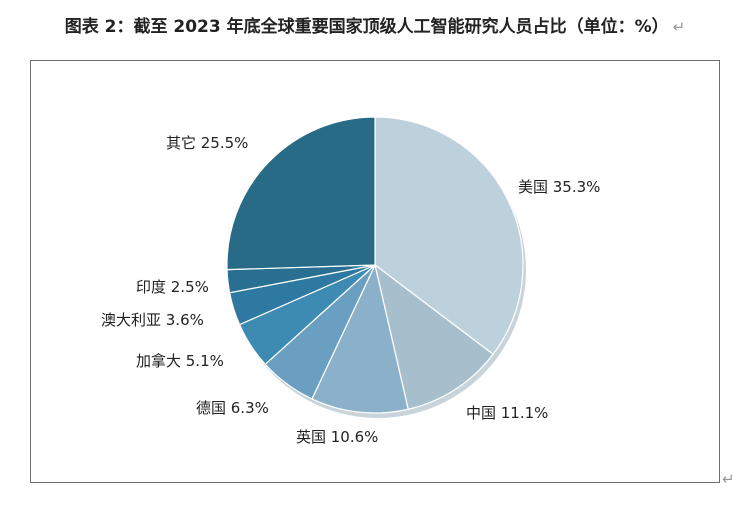 This screenshot has height=521, width=750. Describe the element at coordinates (507, 413) in the screenshot. I see `pie-label-china: 中国 11.1%` at that location.